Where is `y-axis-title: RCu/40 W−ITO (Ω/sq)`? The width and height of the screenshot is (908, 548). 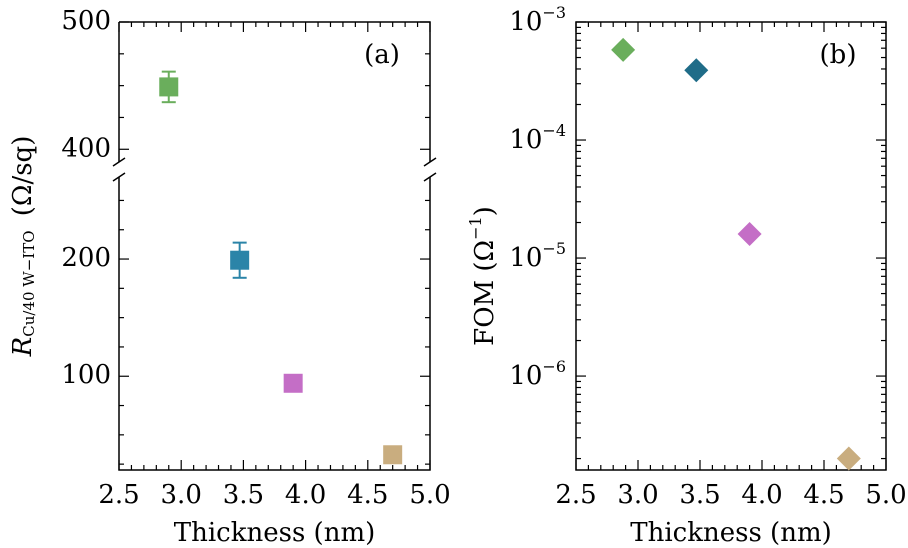
y-axis-title: RCu/40 W−ITO (Ω/sq) is located at coordinates (23, 247).